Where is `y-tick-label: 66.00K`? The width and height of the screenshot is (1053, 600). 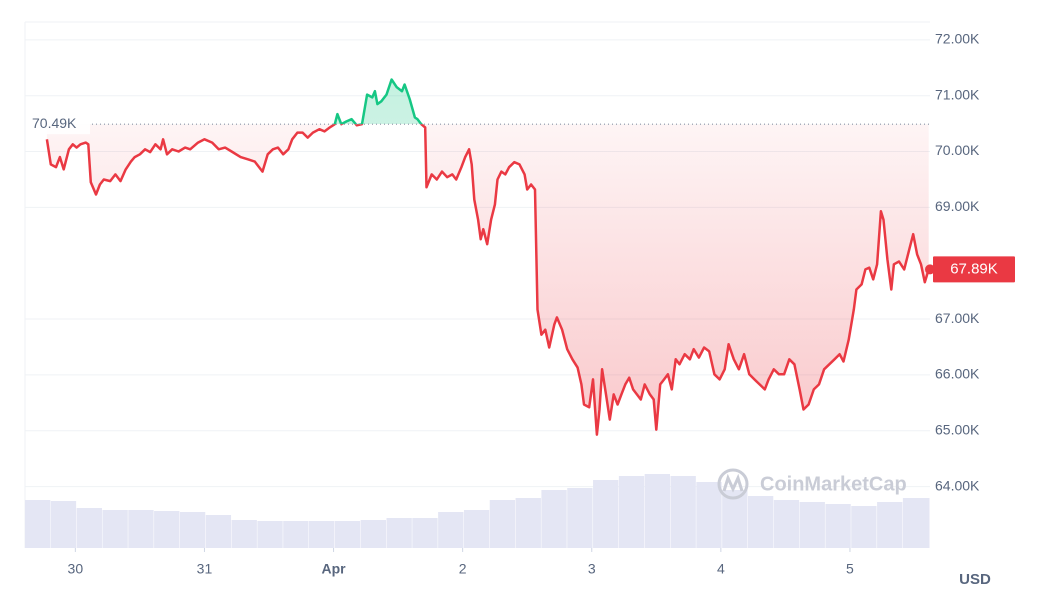 y-tick-label: 66.00K is located at coordinates (957, 374).